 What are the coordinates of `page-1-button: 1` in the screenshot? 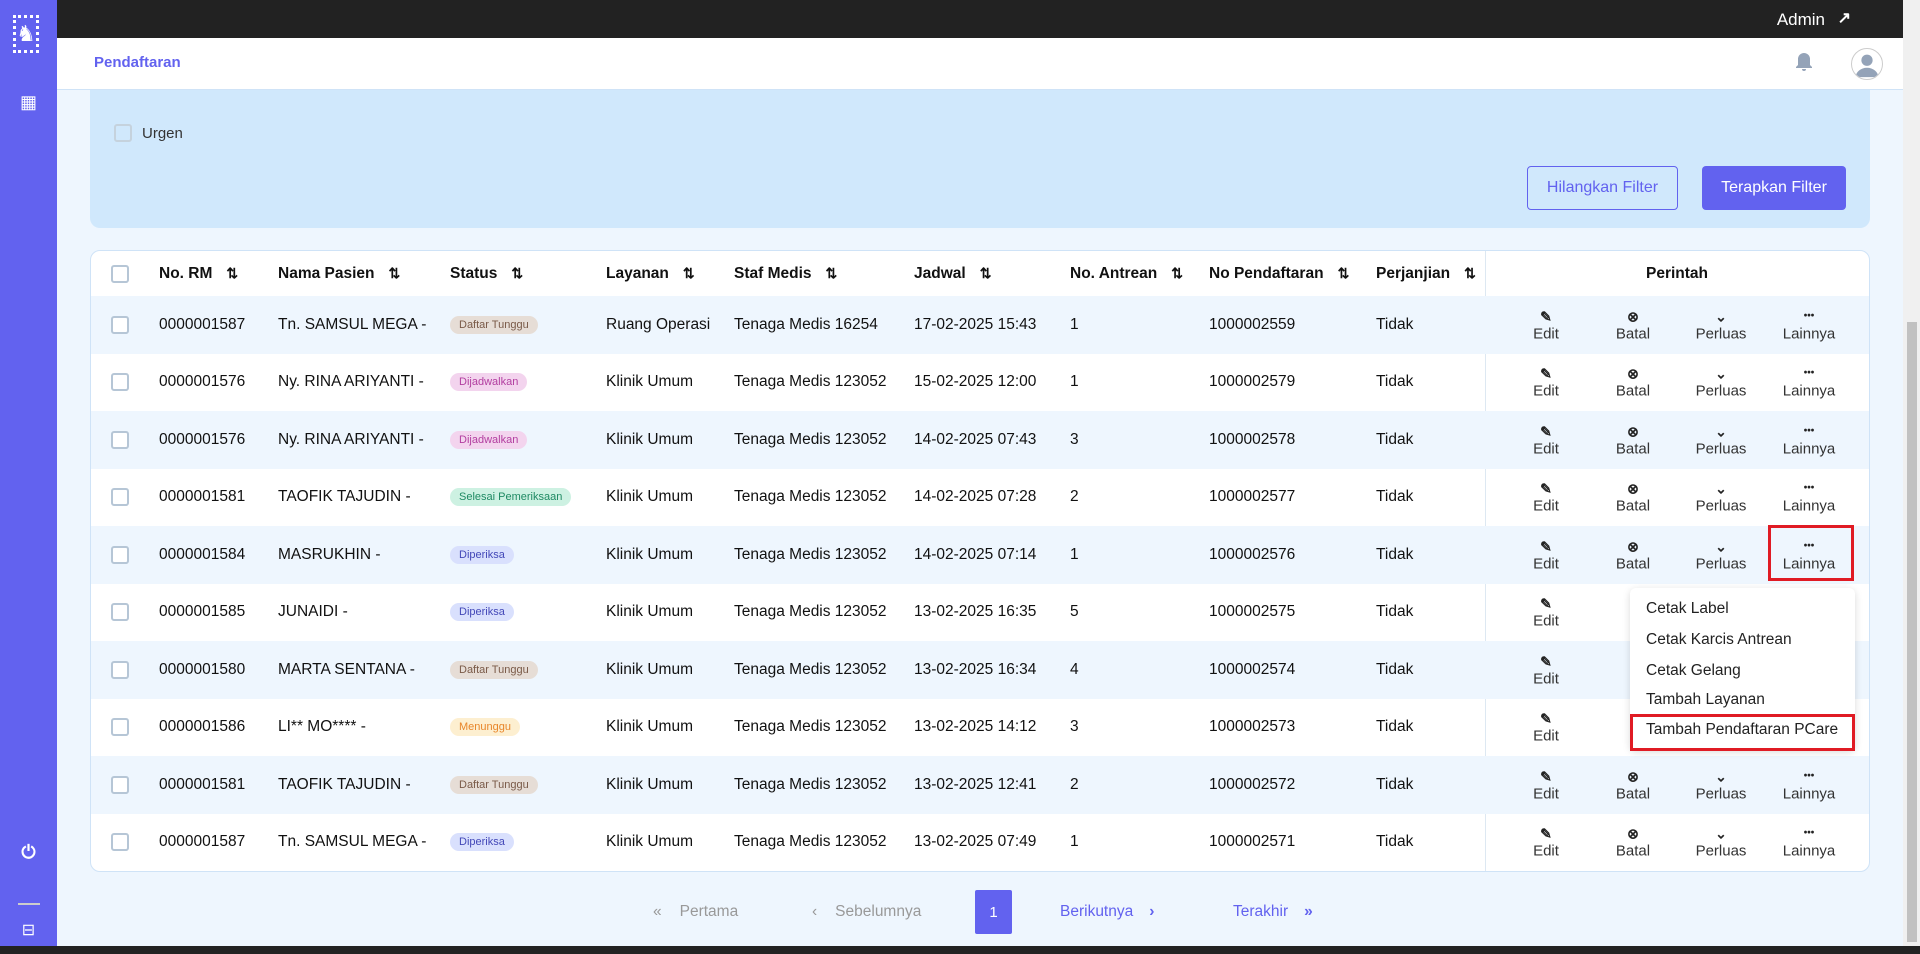 It's located at (993, 912).